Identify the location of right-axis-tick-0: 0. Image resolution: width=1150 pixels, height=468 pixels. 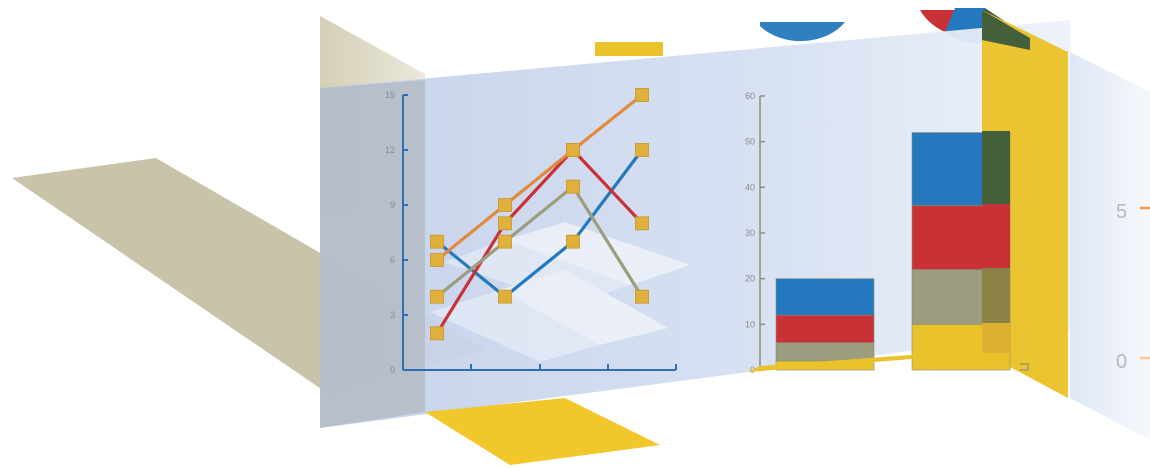
(1121, 362).